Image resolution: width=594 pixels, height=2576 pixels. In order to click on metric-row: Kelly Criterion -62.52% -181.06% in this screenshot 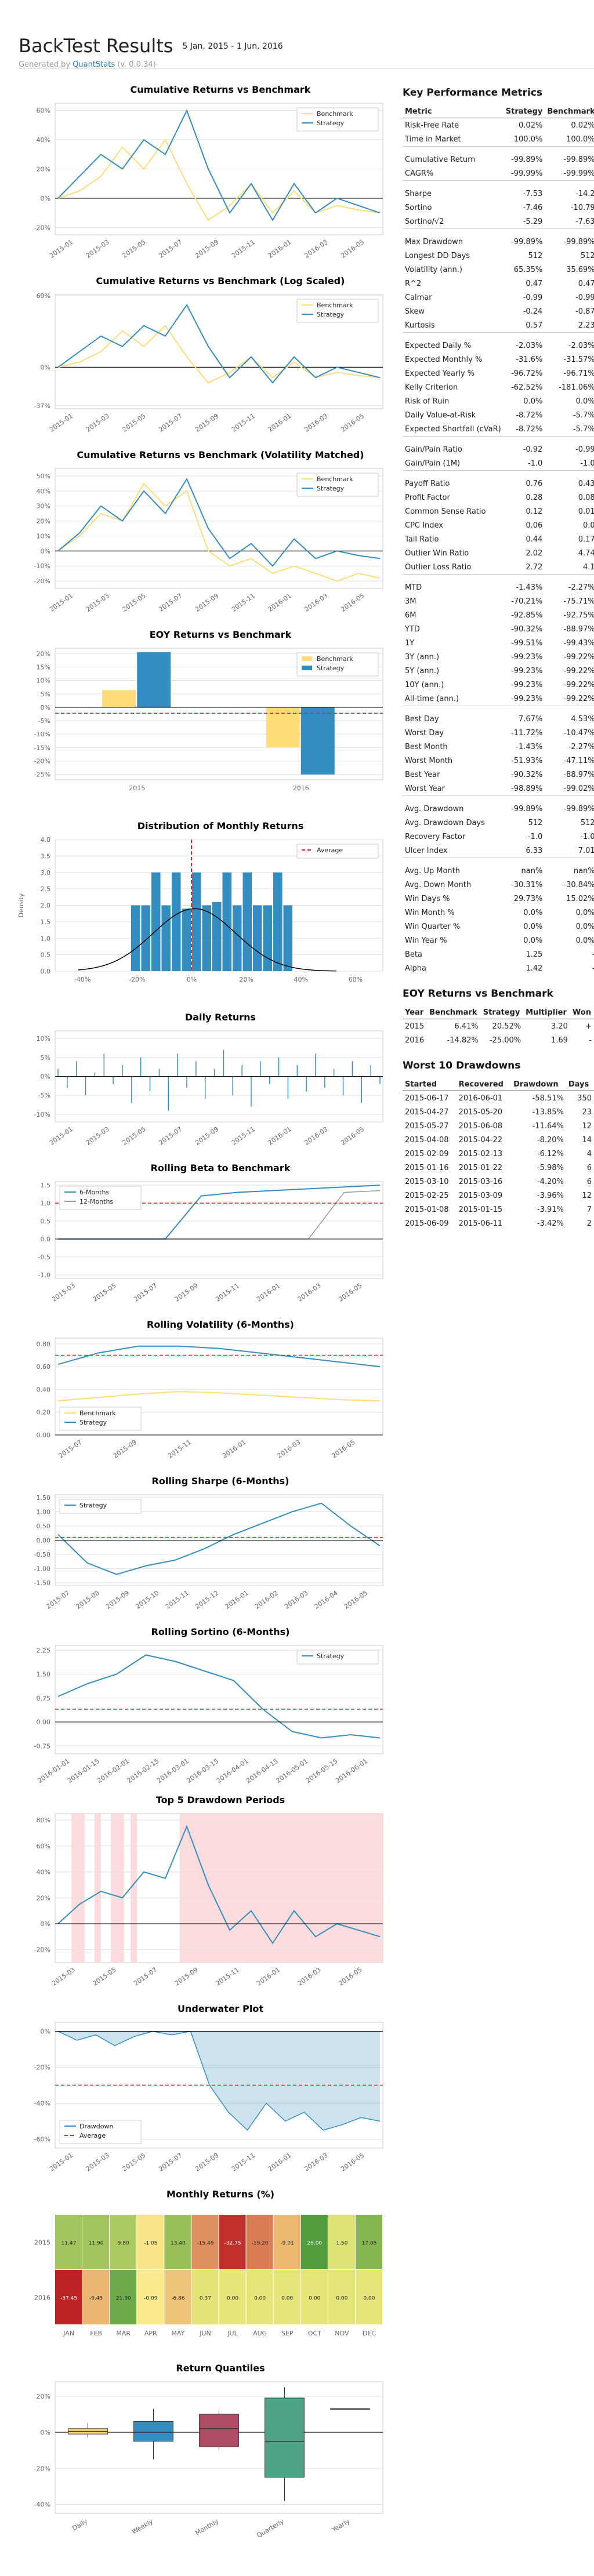, I will do `click(498, 387)`.